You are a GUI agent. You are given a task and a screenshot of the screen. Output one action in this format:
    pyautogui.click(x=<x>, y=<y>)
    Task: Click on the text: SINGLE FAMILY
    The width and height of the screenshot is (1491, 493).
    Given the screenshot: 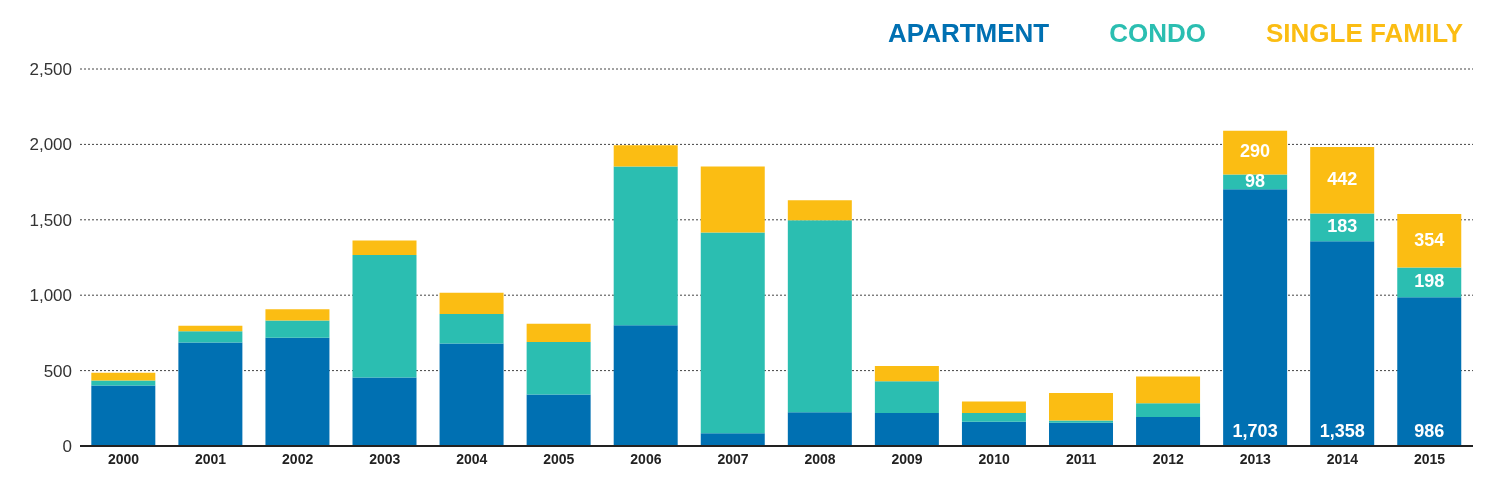 What is the action you would take?
    pyautogui.click(x=1364, y=33)
    